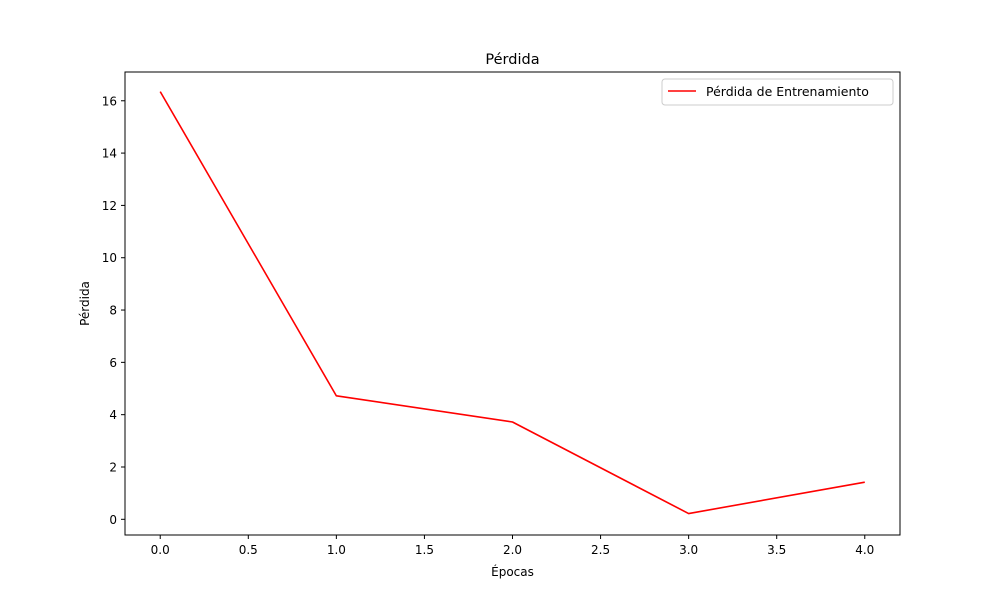  Describe the element at coordinates (864, 550) in the screenshot. I see `x-tick-label: 4.0` at that location.